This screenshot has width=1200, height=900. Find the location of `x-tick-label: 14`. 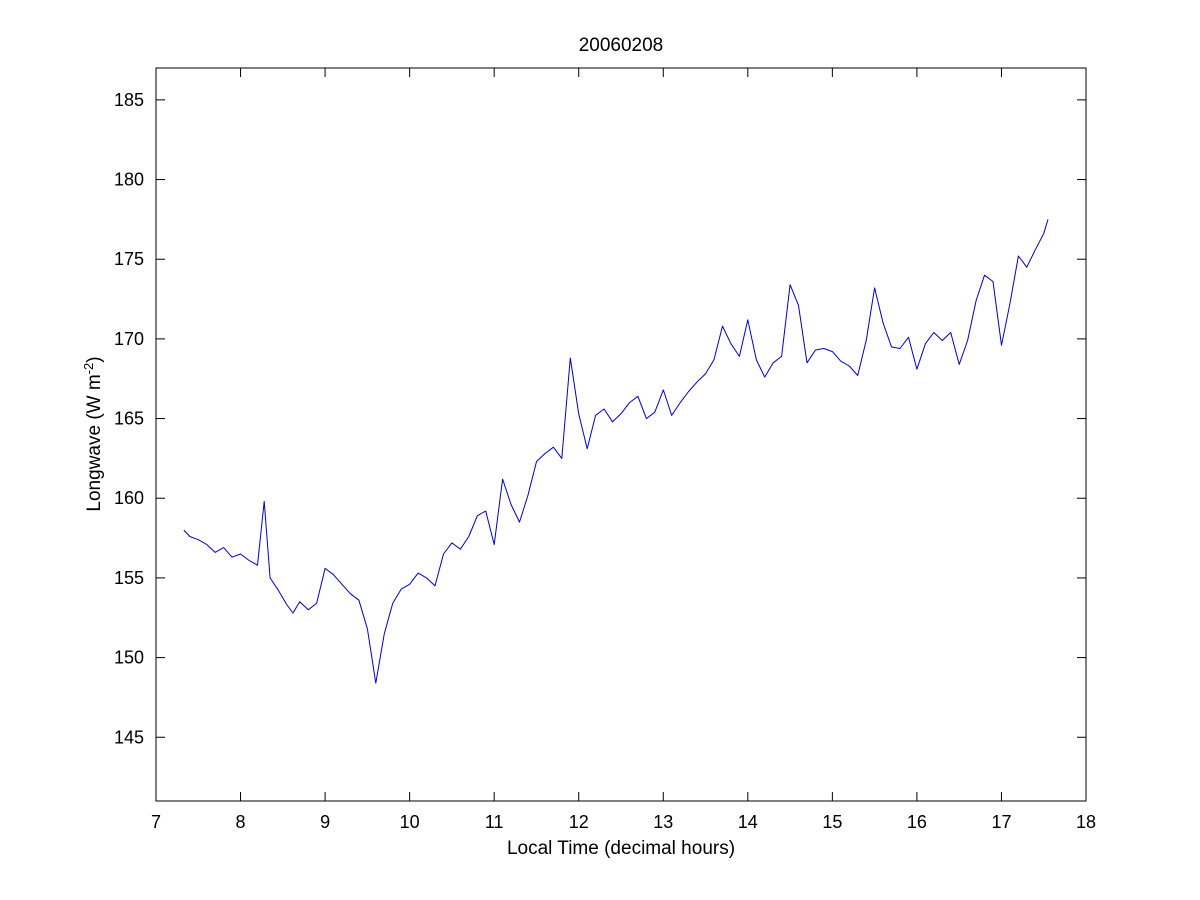

x-tick-label: 14 is located at coordinates (748, 822).